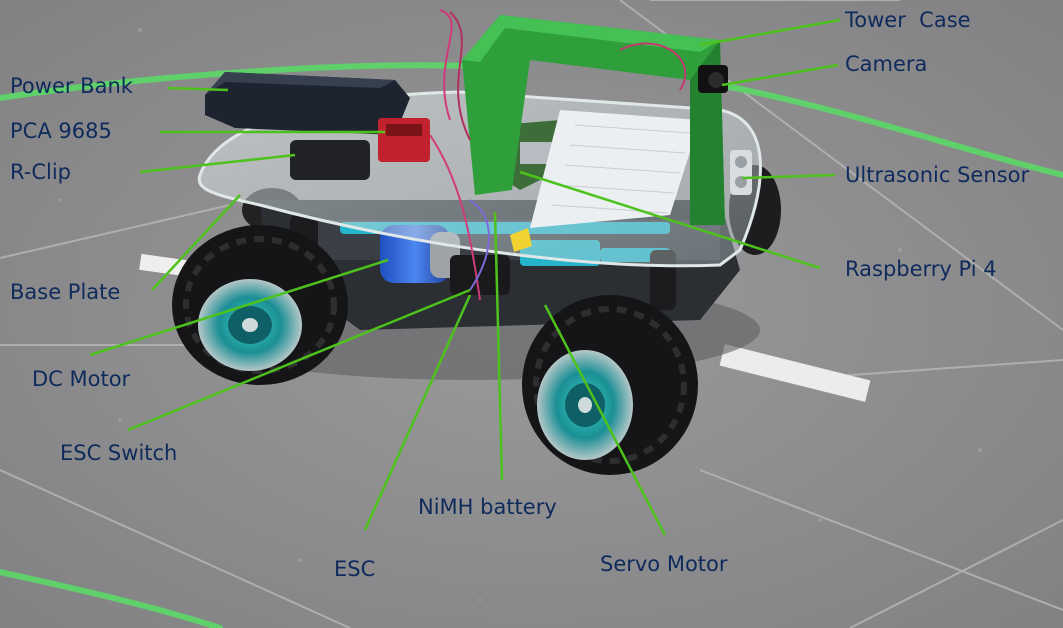 Image resolution: width=1063 pixels, height=628 pixels. I want to click on label-camera: Camera, so click(886, 64).